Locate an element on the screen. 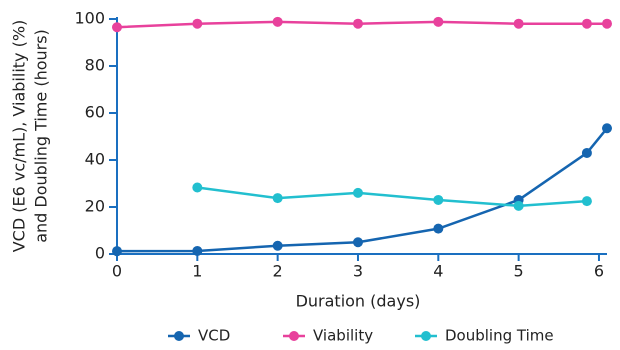 Image resolution: width=620 pixels, height=350 pixels. legend-label: VCD is located at coordinates (214, 336).